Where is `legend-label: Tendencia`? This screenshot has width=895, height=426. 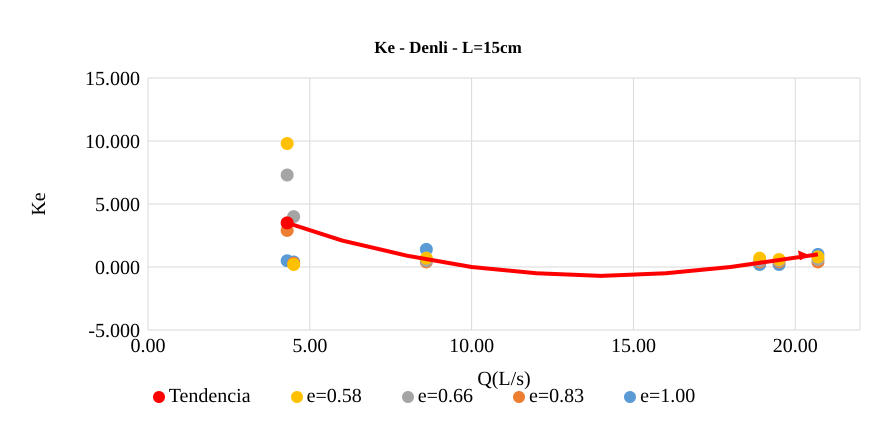 legend-label: Tendencia is located at coordinates (209, 396).